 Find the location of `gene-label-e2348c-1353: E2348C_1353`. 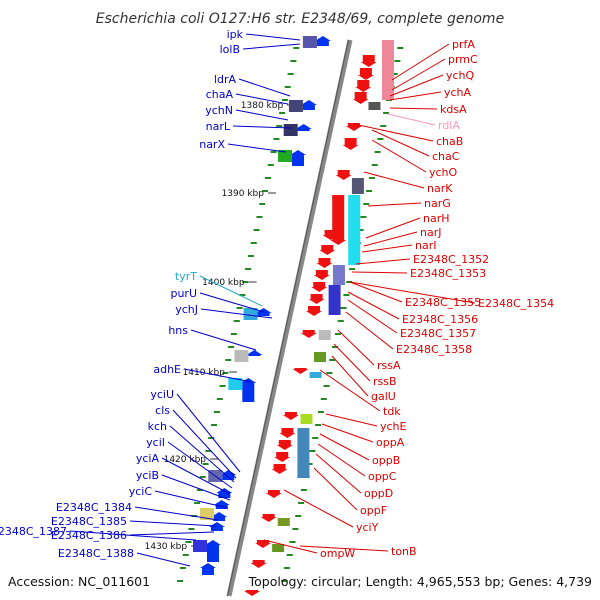

gene-label-e2348c-1353: E2348C_1353 is located at coordinates (448, 273).